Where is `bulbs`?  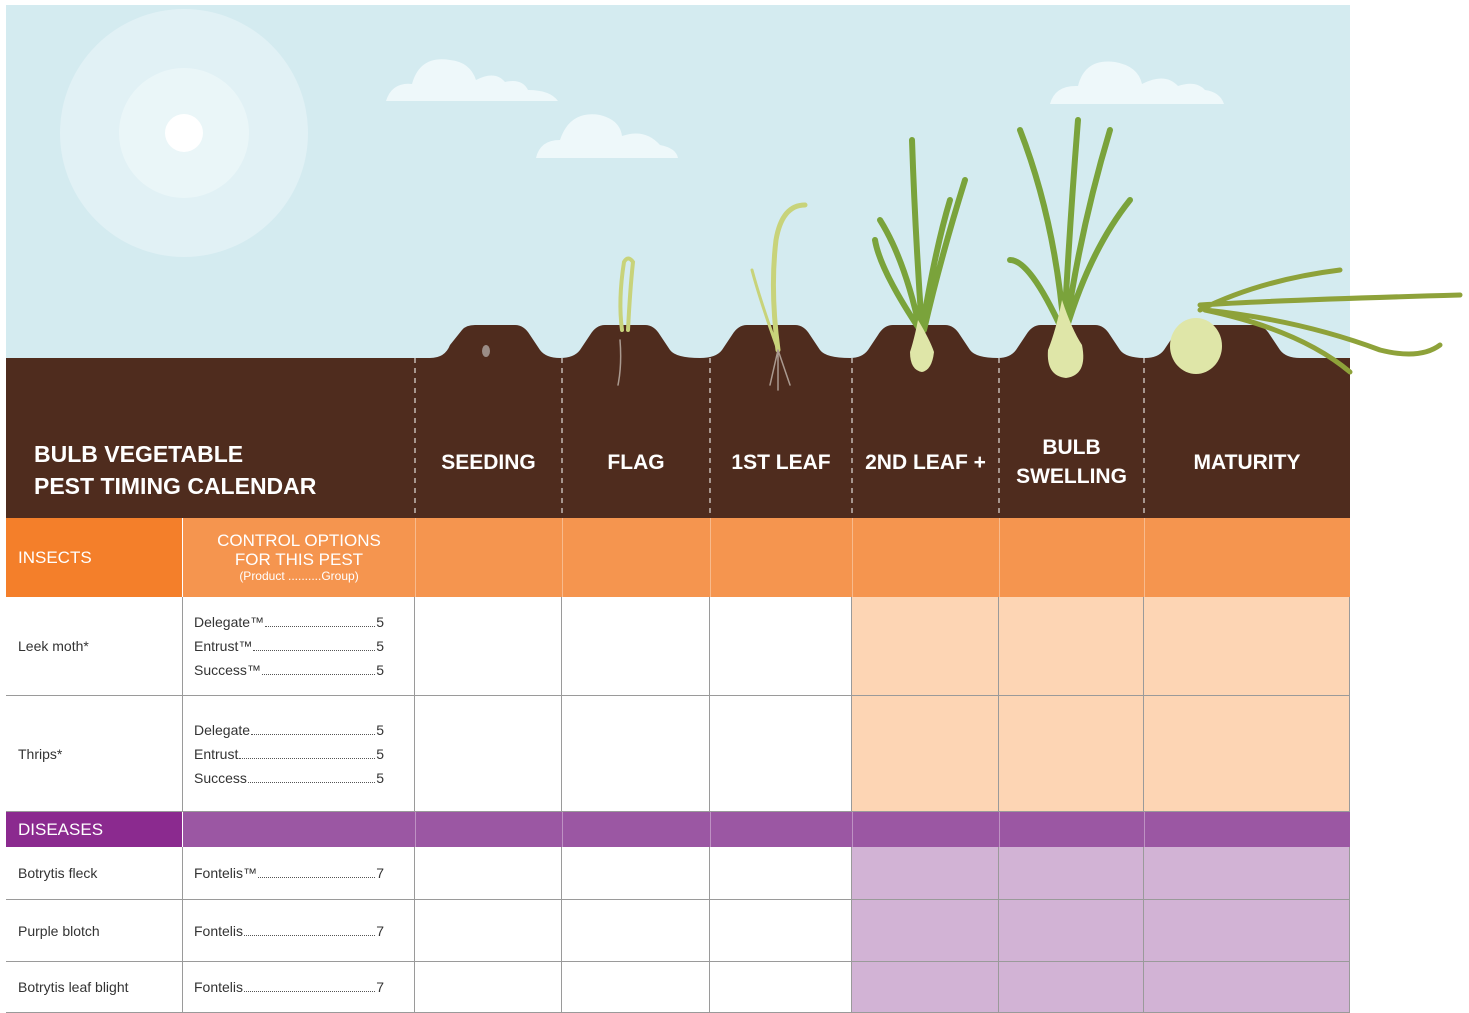
bulbs is located at coordinates (1066, 339).